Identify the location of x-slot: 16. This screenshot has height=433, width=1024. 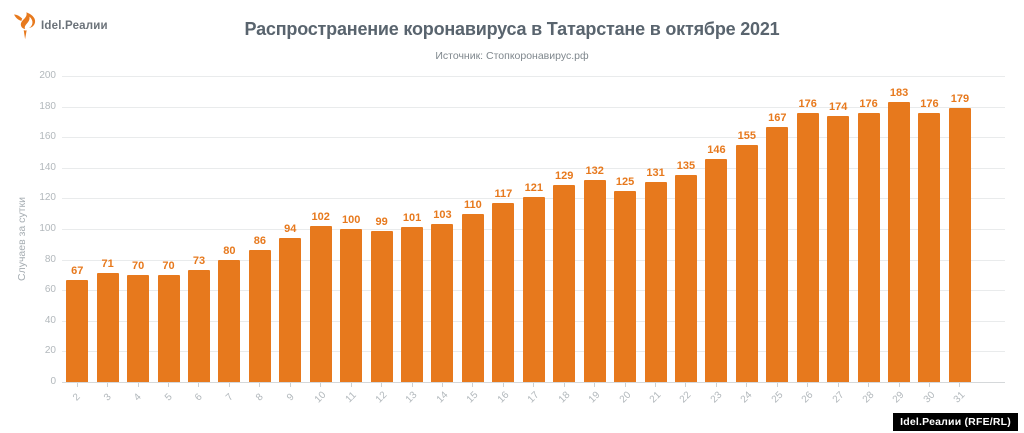
(503, 403).